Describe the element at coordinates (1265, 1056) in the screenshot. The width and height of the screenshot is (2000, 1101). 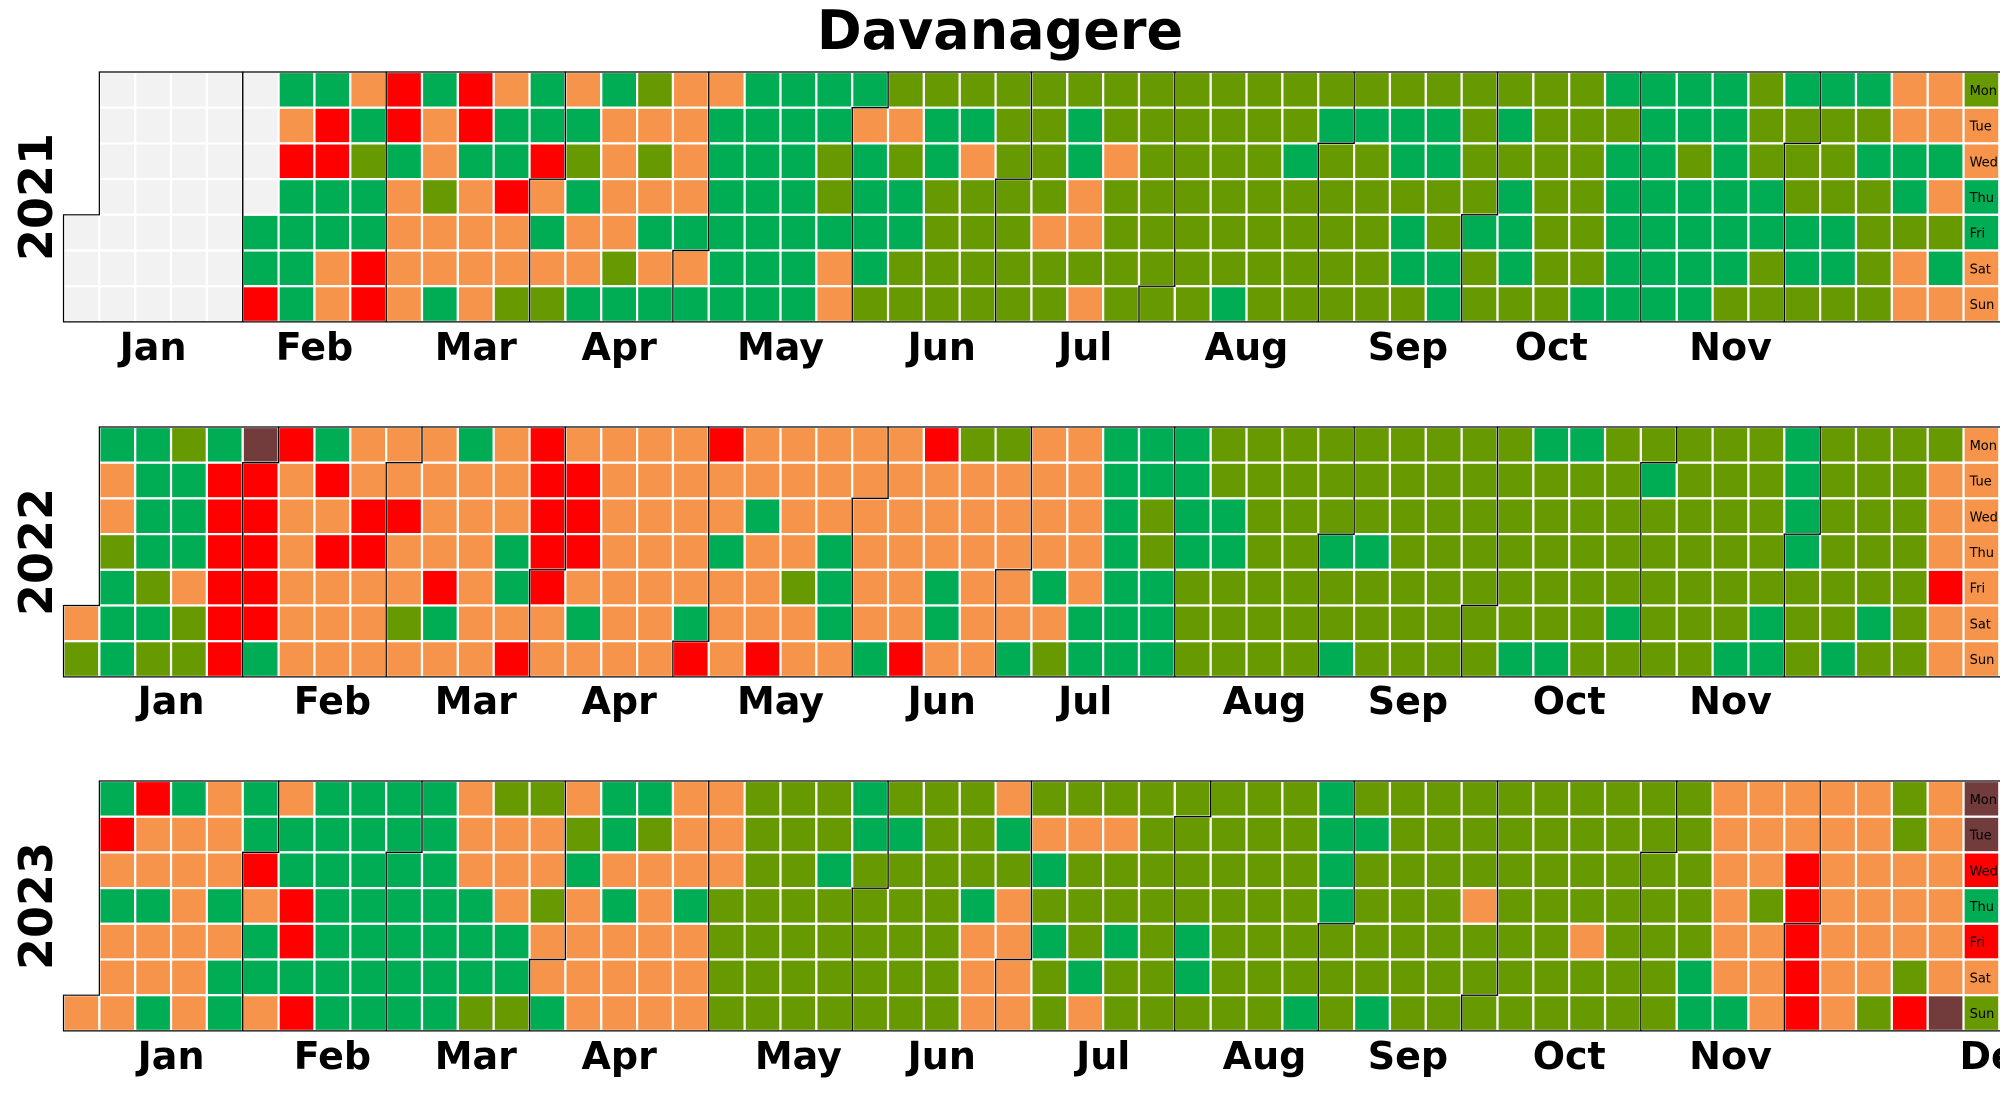
I see `month-label: Aug` at that location.